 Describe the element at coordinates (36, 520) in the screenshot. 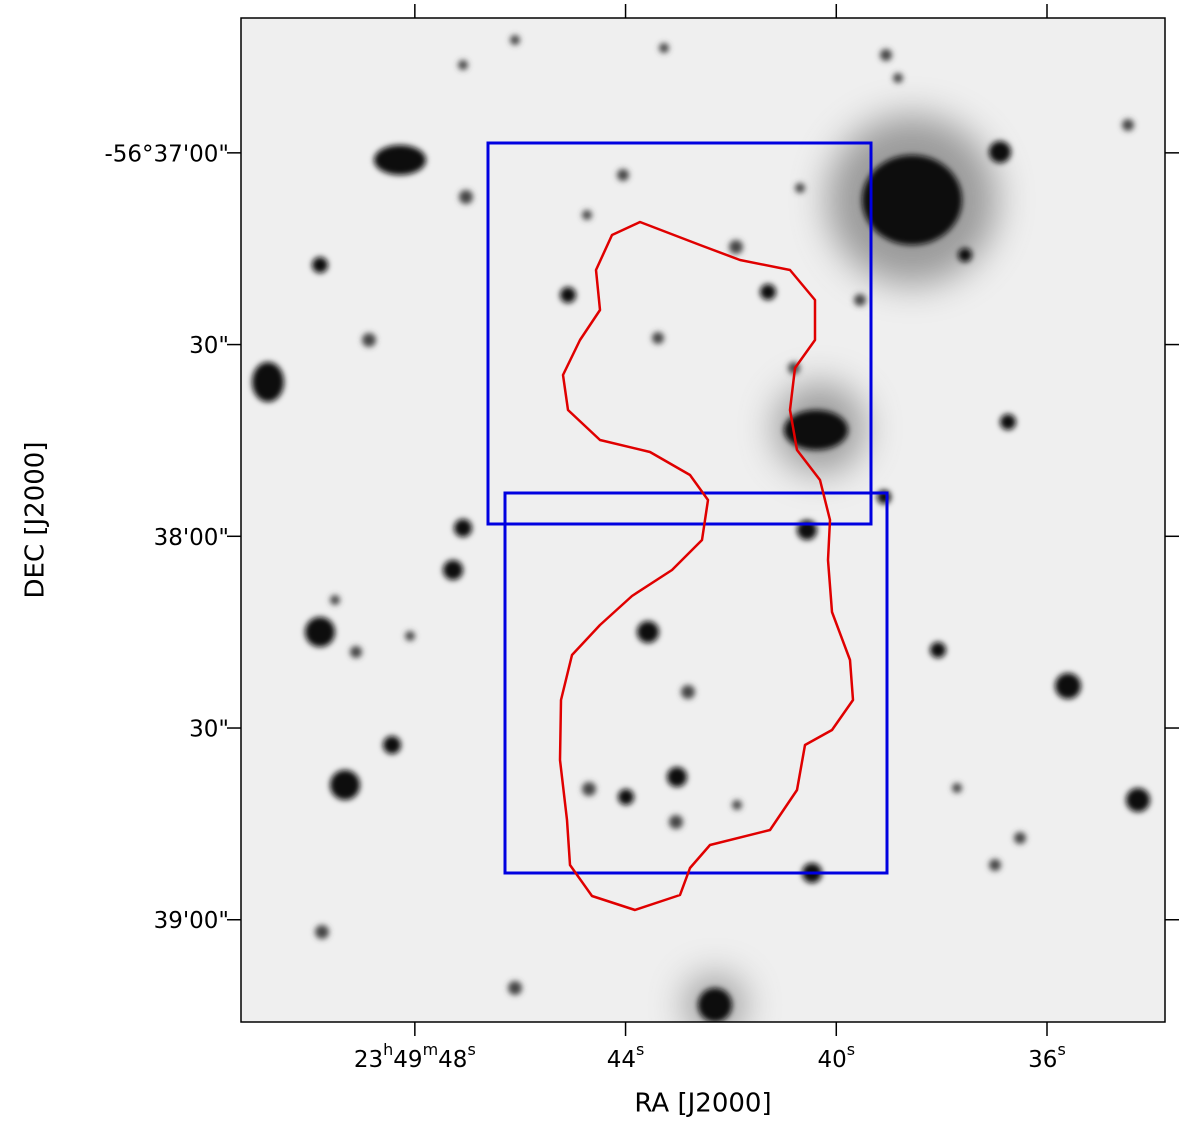

I see `y-axis-label: DEC [J2000]` at that location.